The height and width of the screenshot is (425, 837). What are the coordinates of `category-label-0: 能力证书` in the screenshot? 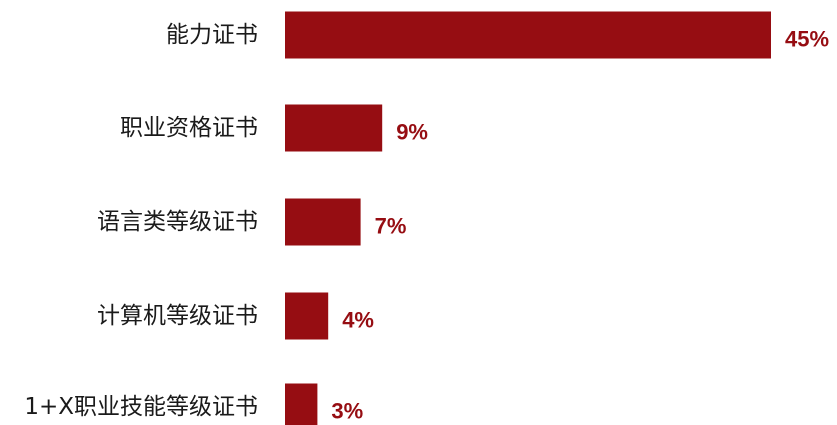 It's located at (212, 35).